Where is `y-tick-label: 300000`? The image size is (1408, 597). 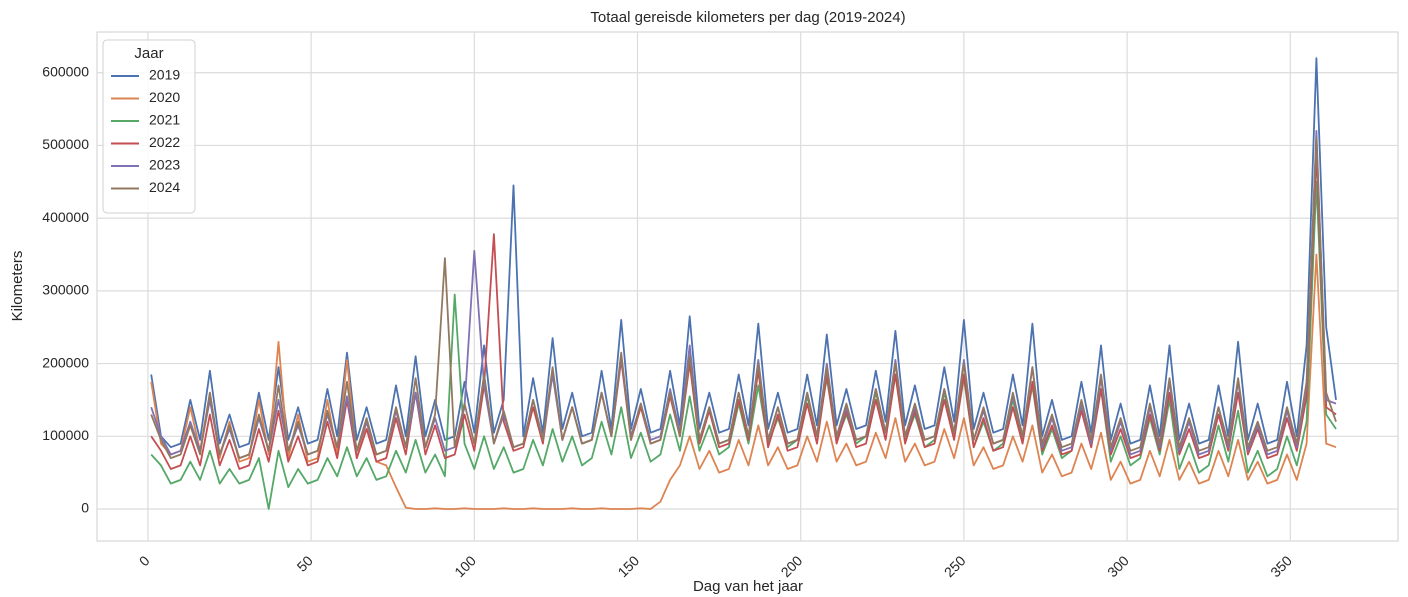 y-tick-label: 300000 is located at coordinates (65, 290).